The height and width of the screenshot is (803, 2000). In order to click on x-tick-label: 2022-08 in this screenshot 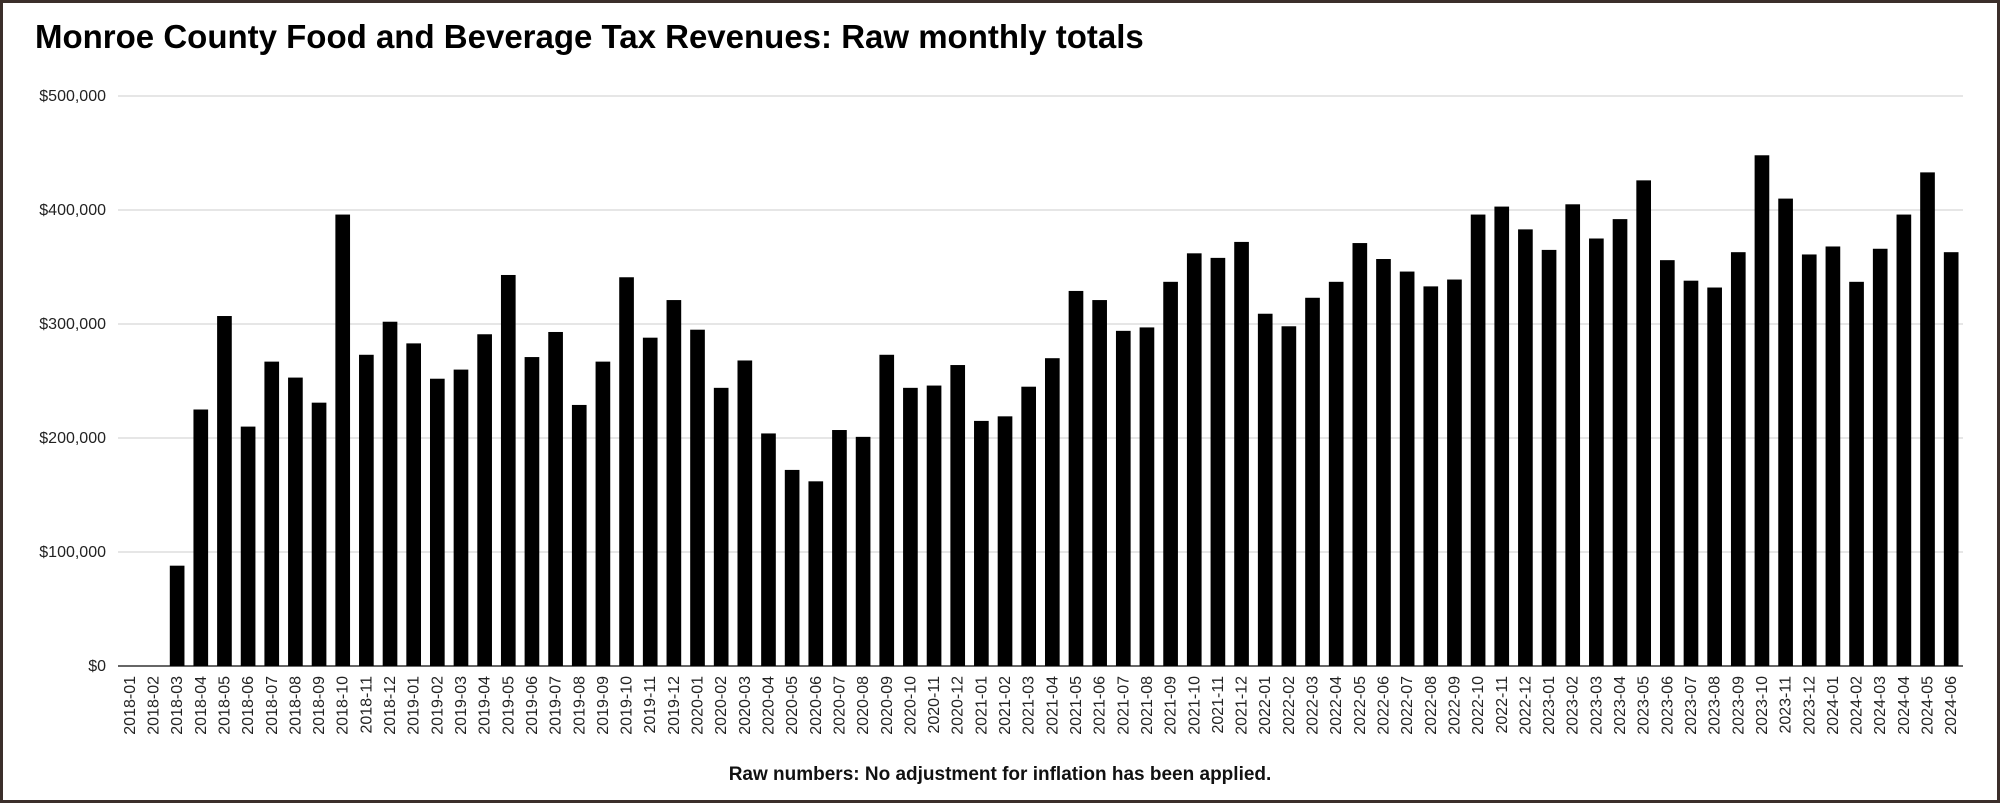, I will do `click(1431, 705)`.